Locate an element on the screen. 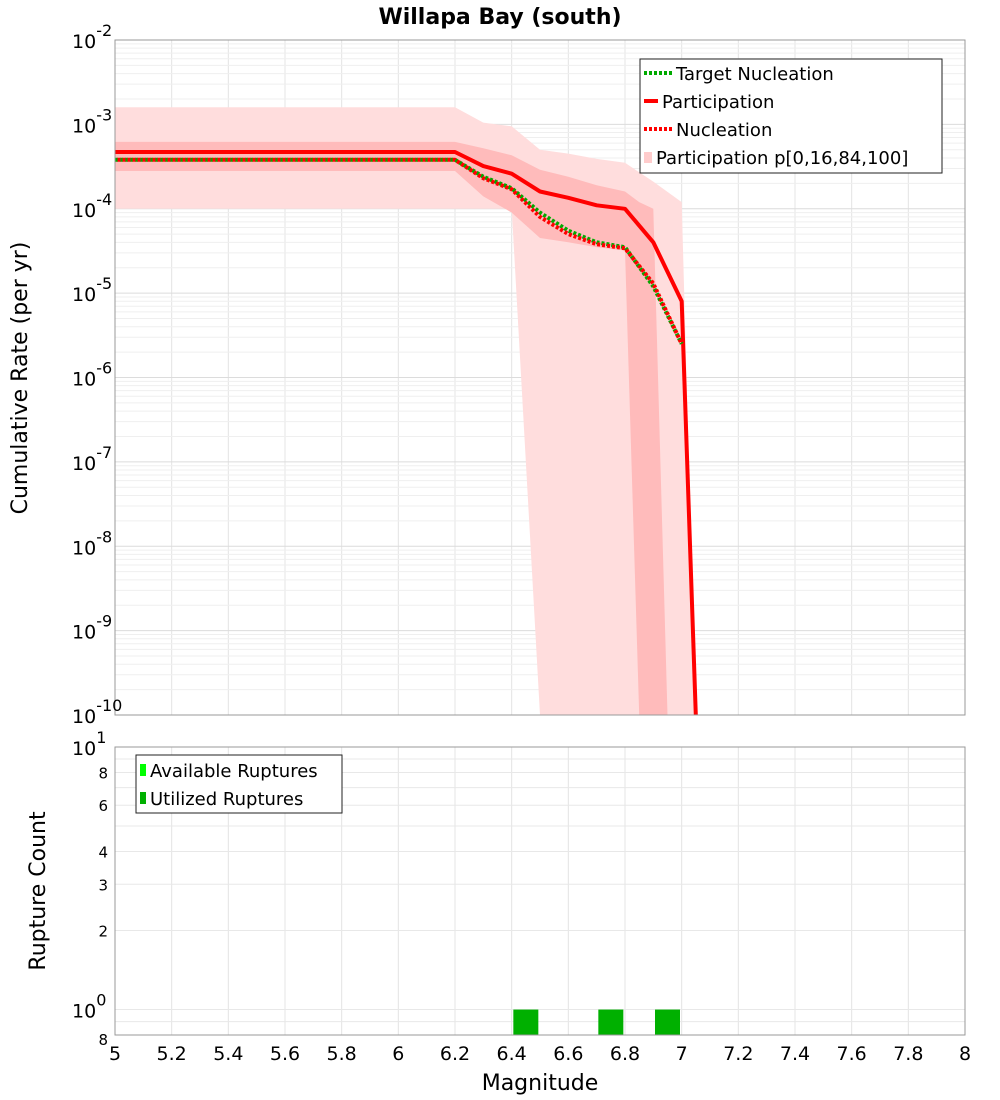  x-tick-label: 6.6 is located at coordinates (568, 1054).